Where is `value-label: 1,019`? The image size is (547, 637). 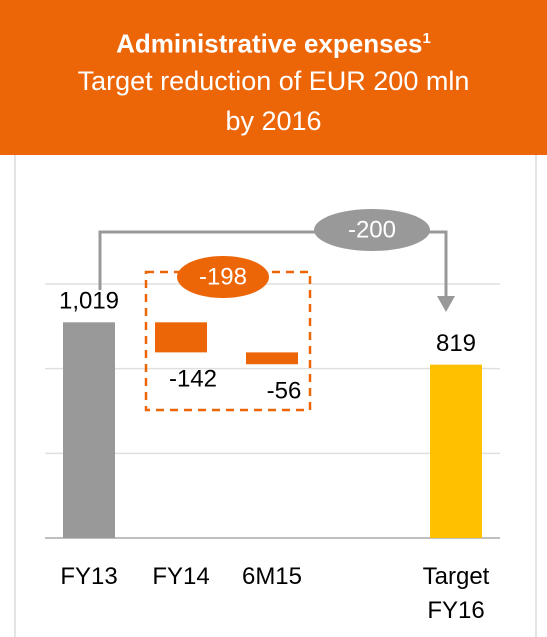 value-label: 1,019 is located at coordinates (89, 301).